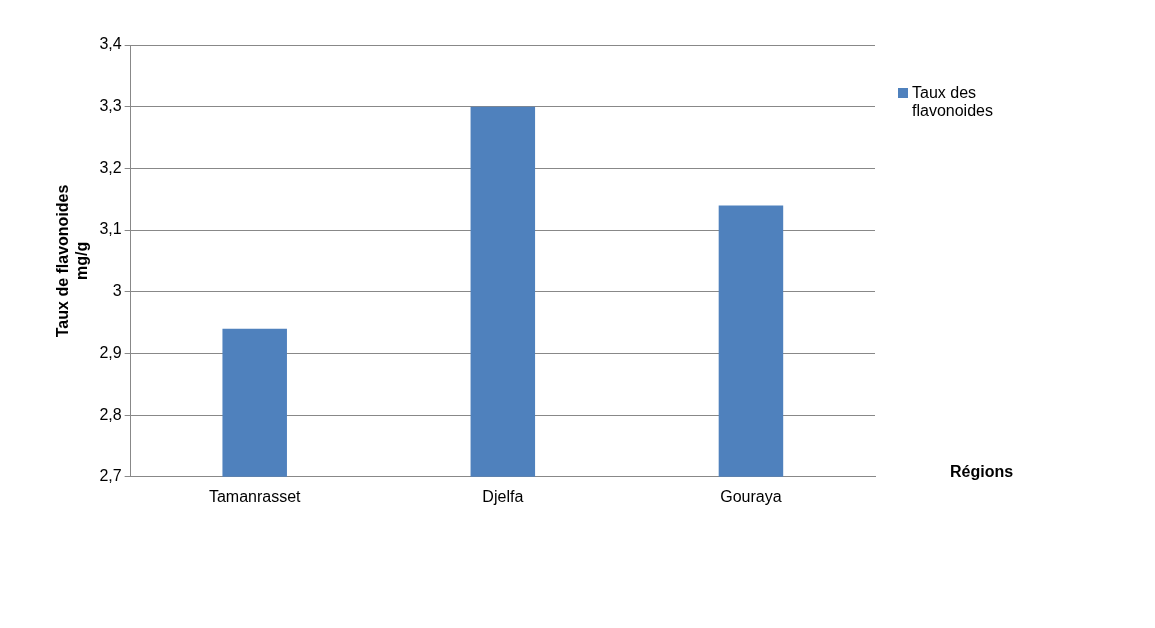 This screenshot has height=628, width=1155. What do you see at coordinates (110, 414) in the screenshot?
I see `y-tick-label: 2,8` at bounding box center [110, 414].